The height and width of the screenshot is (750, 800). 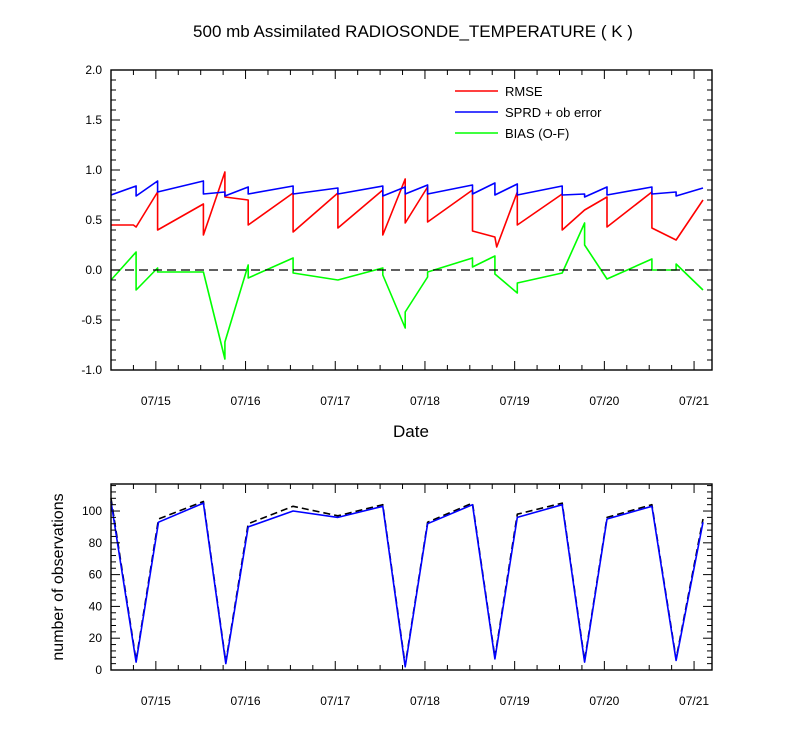 What do you see at coordinates (93, 270) in the screenshot?
I see `y-tick-label: 0.0` at bounding box center [93, 270].